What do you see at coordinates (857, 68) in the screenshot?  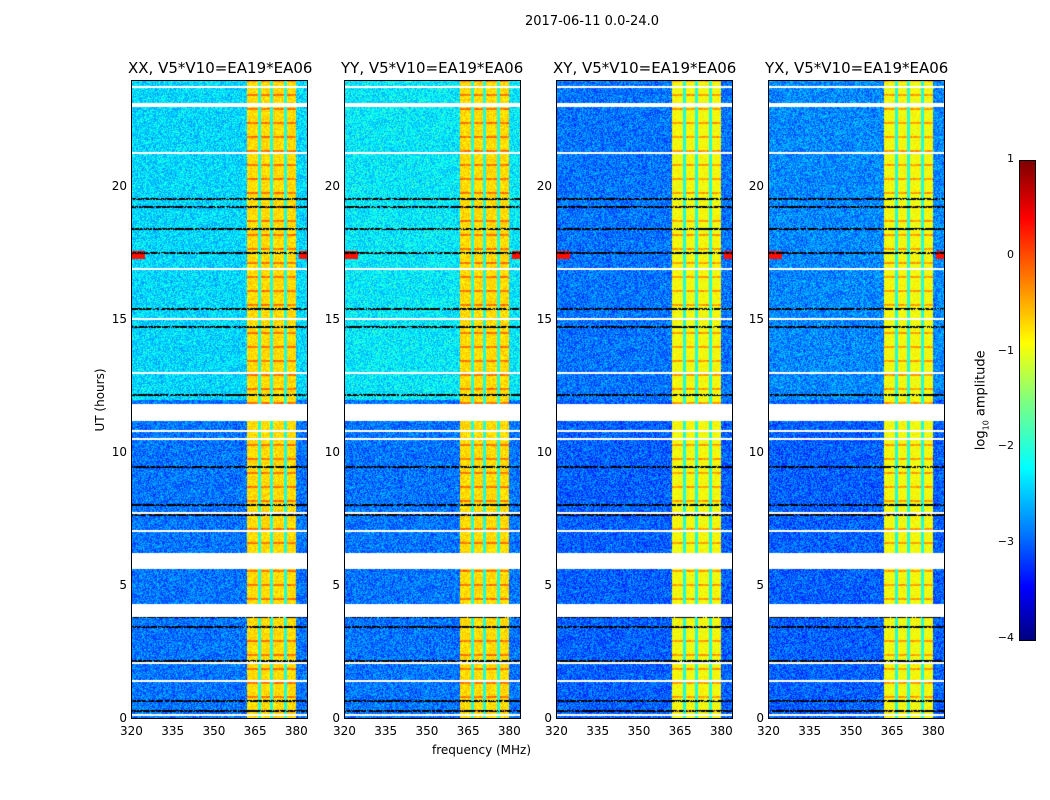 I see `panel-title: YX, V5*V10=EA19*EA06` at bounding box center [857, 68].